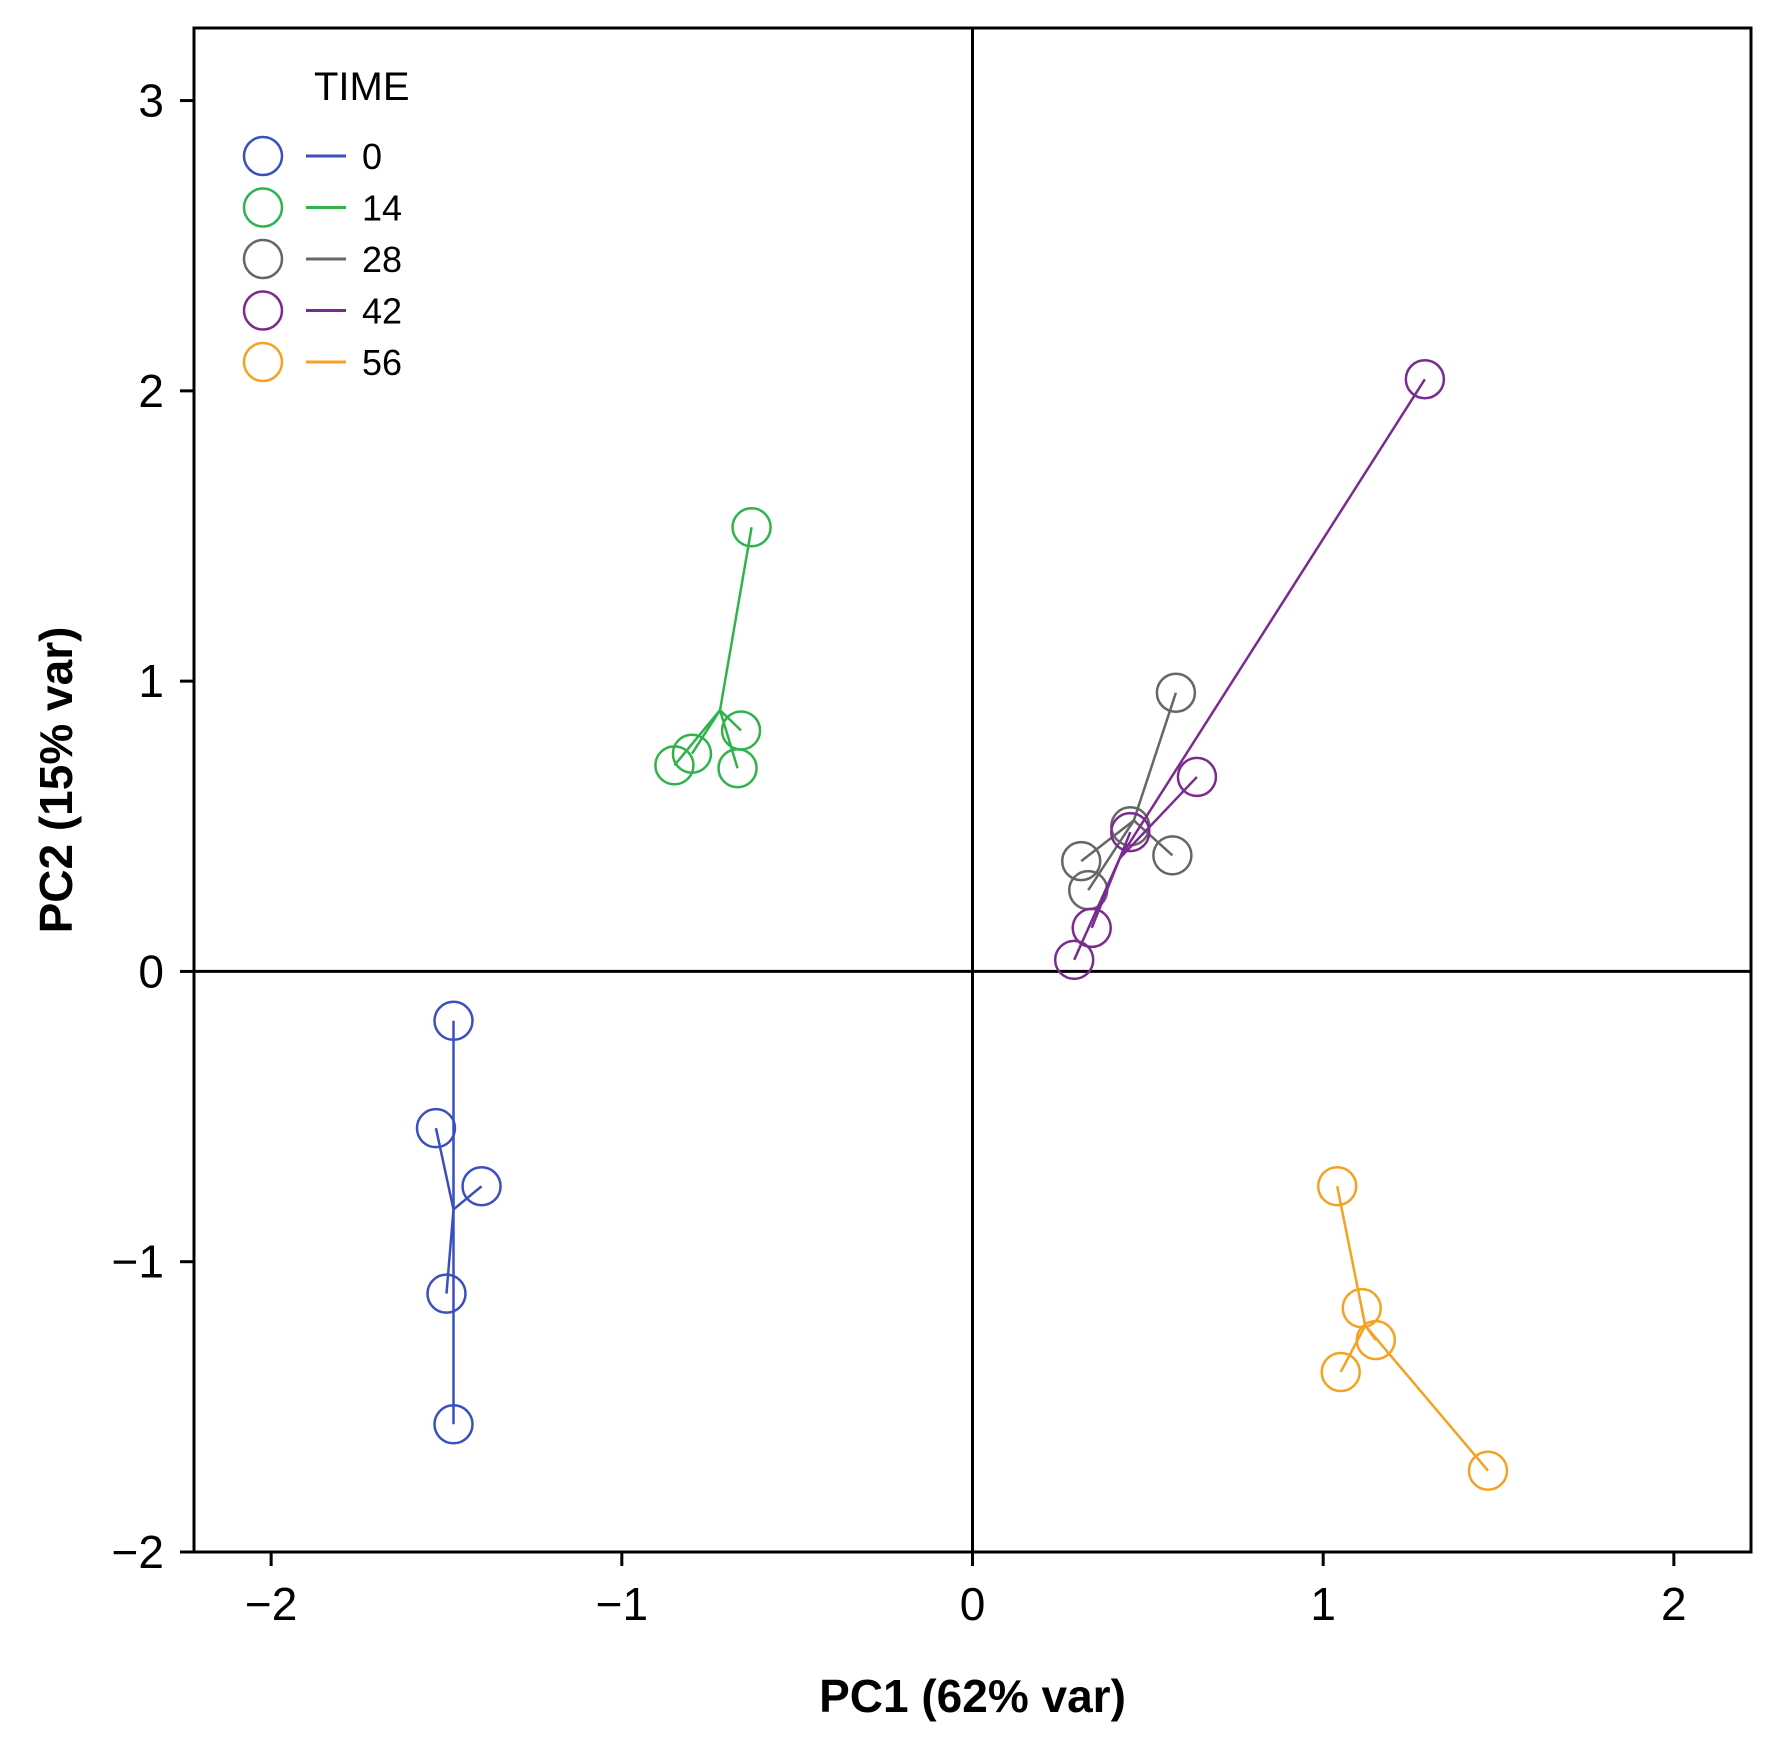  Describe the element at coordinates (322, 208) in the screenshot. I see `legend-item-14: 14` at that location.